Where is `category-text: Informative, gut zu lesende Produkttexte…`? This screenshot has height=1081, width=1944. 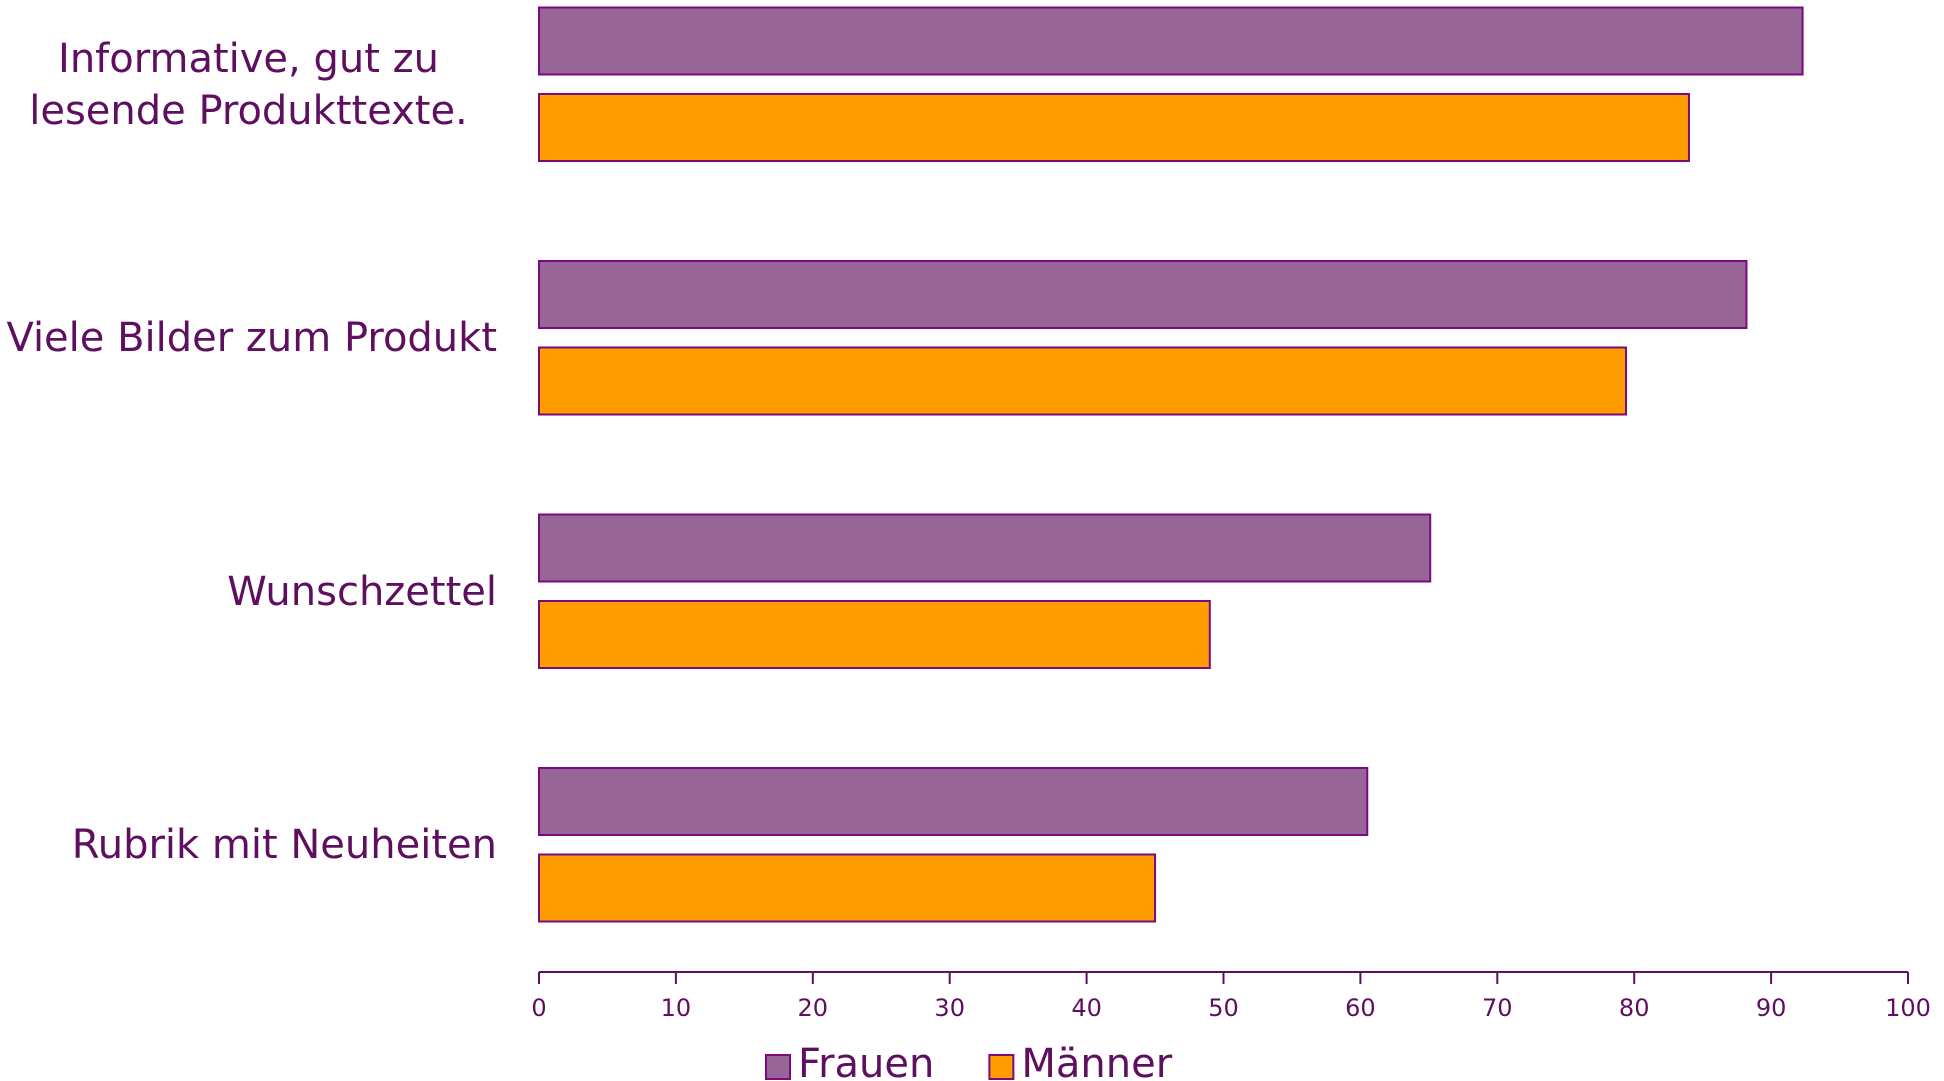
category-text: Informative, gut zu lesende Produkttexte… is located at coordinates (248, 84).